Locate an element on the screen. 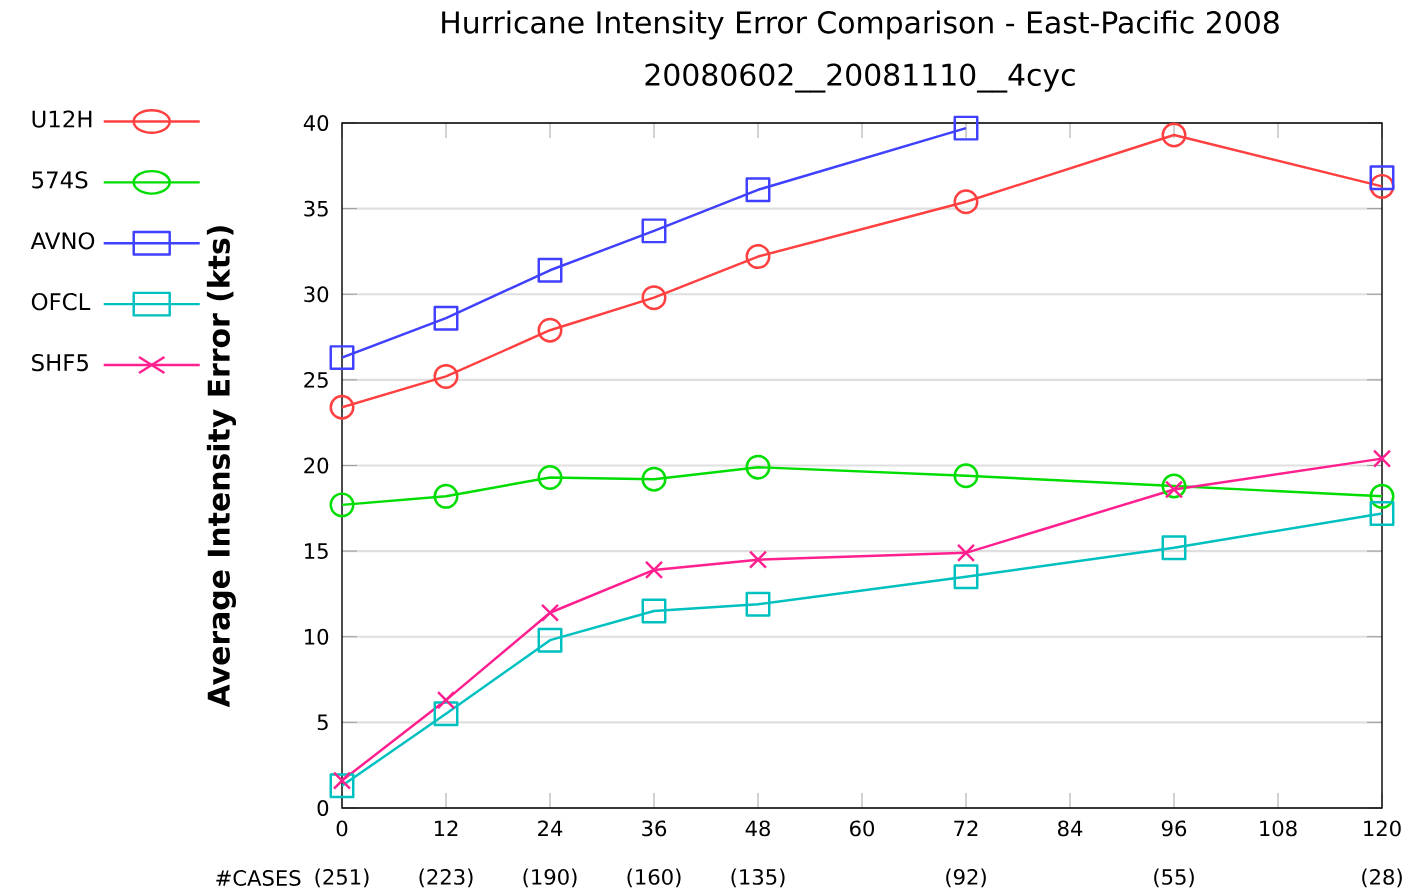 The image size is (1420, 893). text: (28) is located at coordinates (1382, 878).